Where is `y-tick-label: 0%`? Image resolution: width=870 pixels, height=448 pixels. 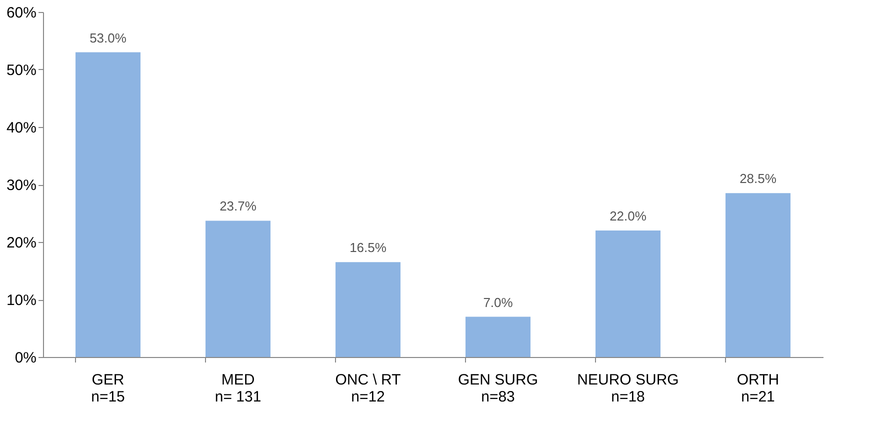 y-tick-label: 0% is located at coordinates (25, 358).